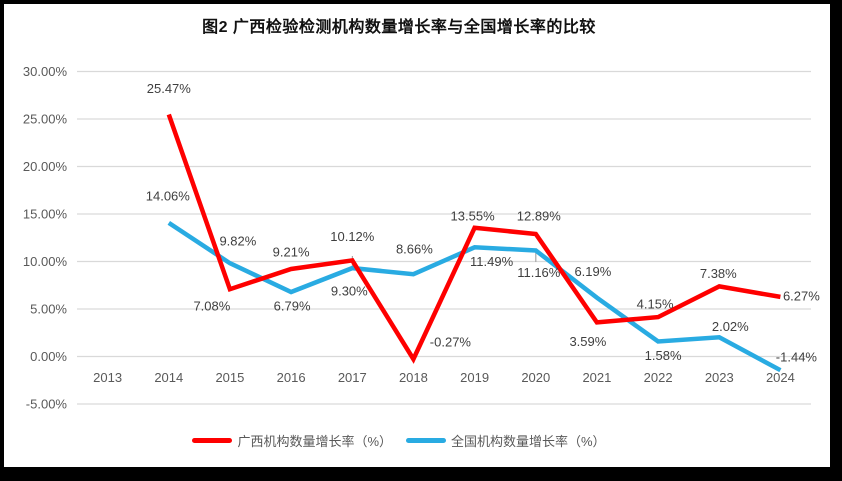 The width and height of the screenshot is (842, 481). What do you see at coordinates (45, 261) in the screenshot?
I see `y-axis-tick-label: 10.00%` at bounding box center [45, 261].